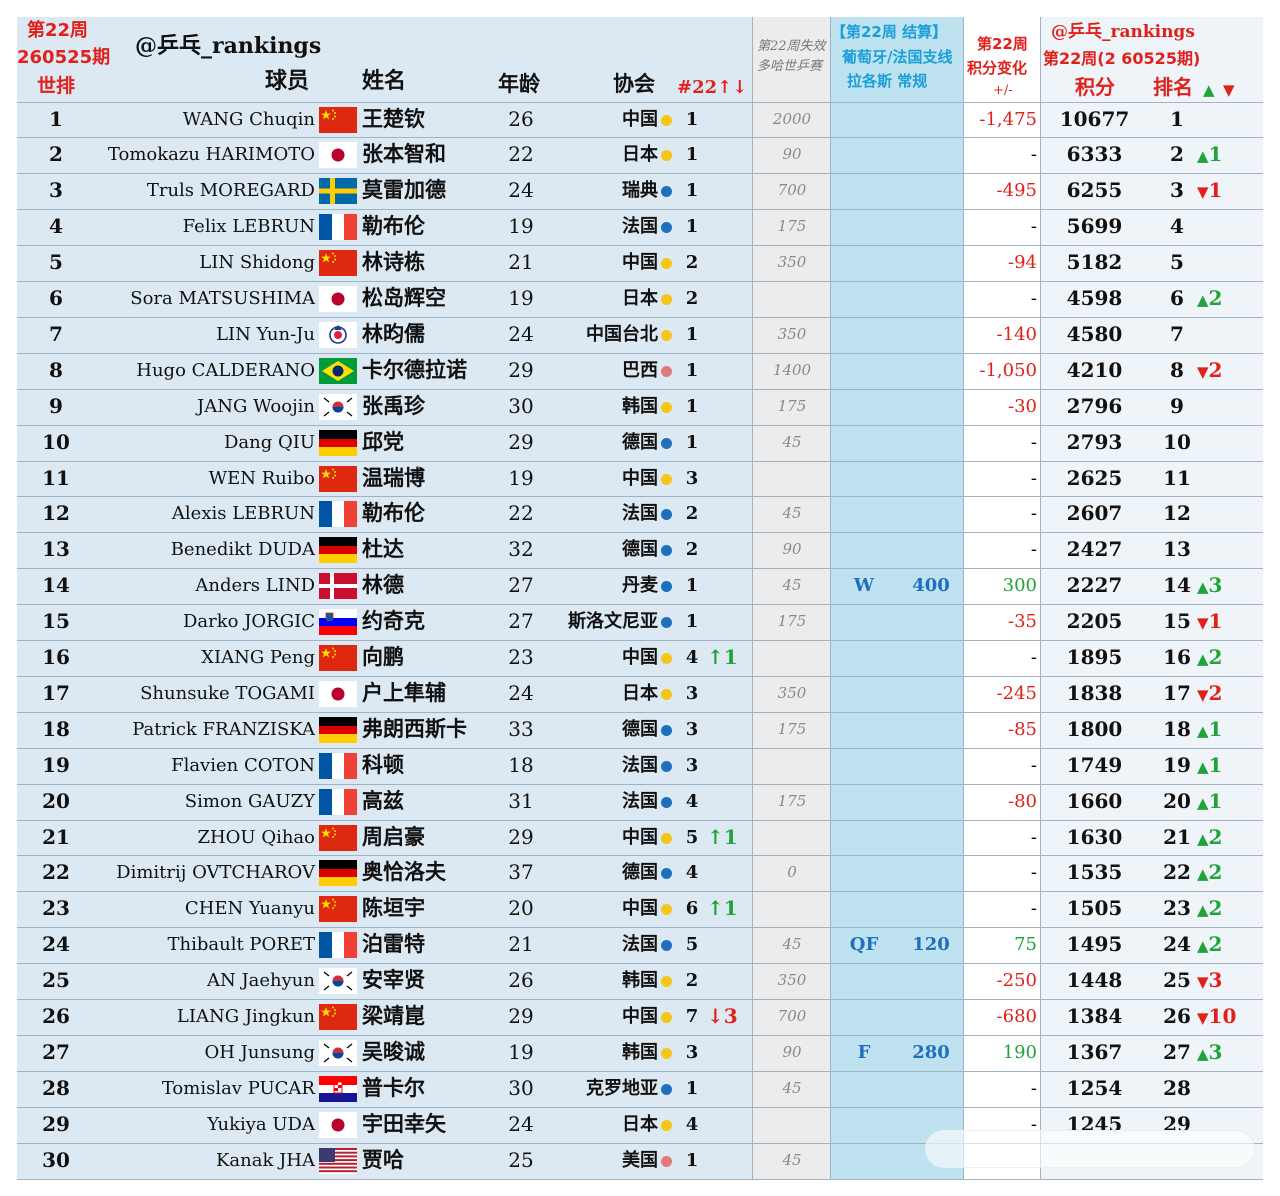 The image size is (1280, 1196). Describe the element at coordinates (692, 837) in the screenshot. I see `event-count-cell: 5` at that location.